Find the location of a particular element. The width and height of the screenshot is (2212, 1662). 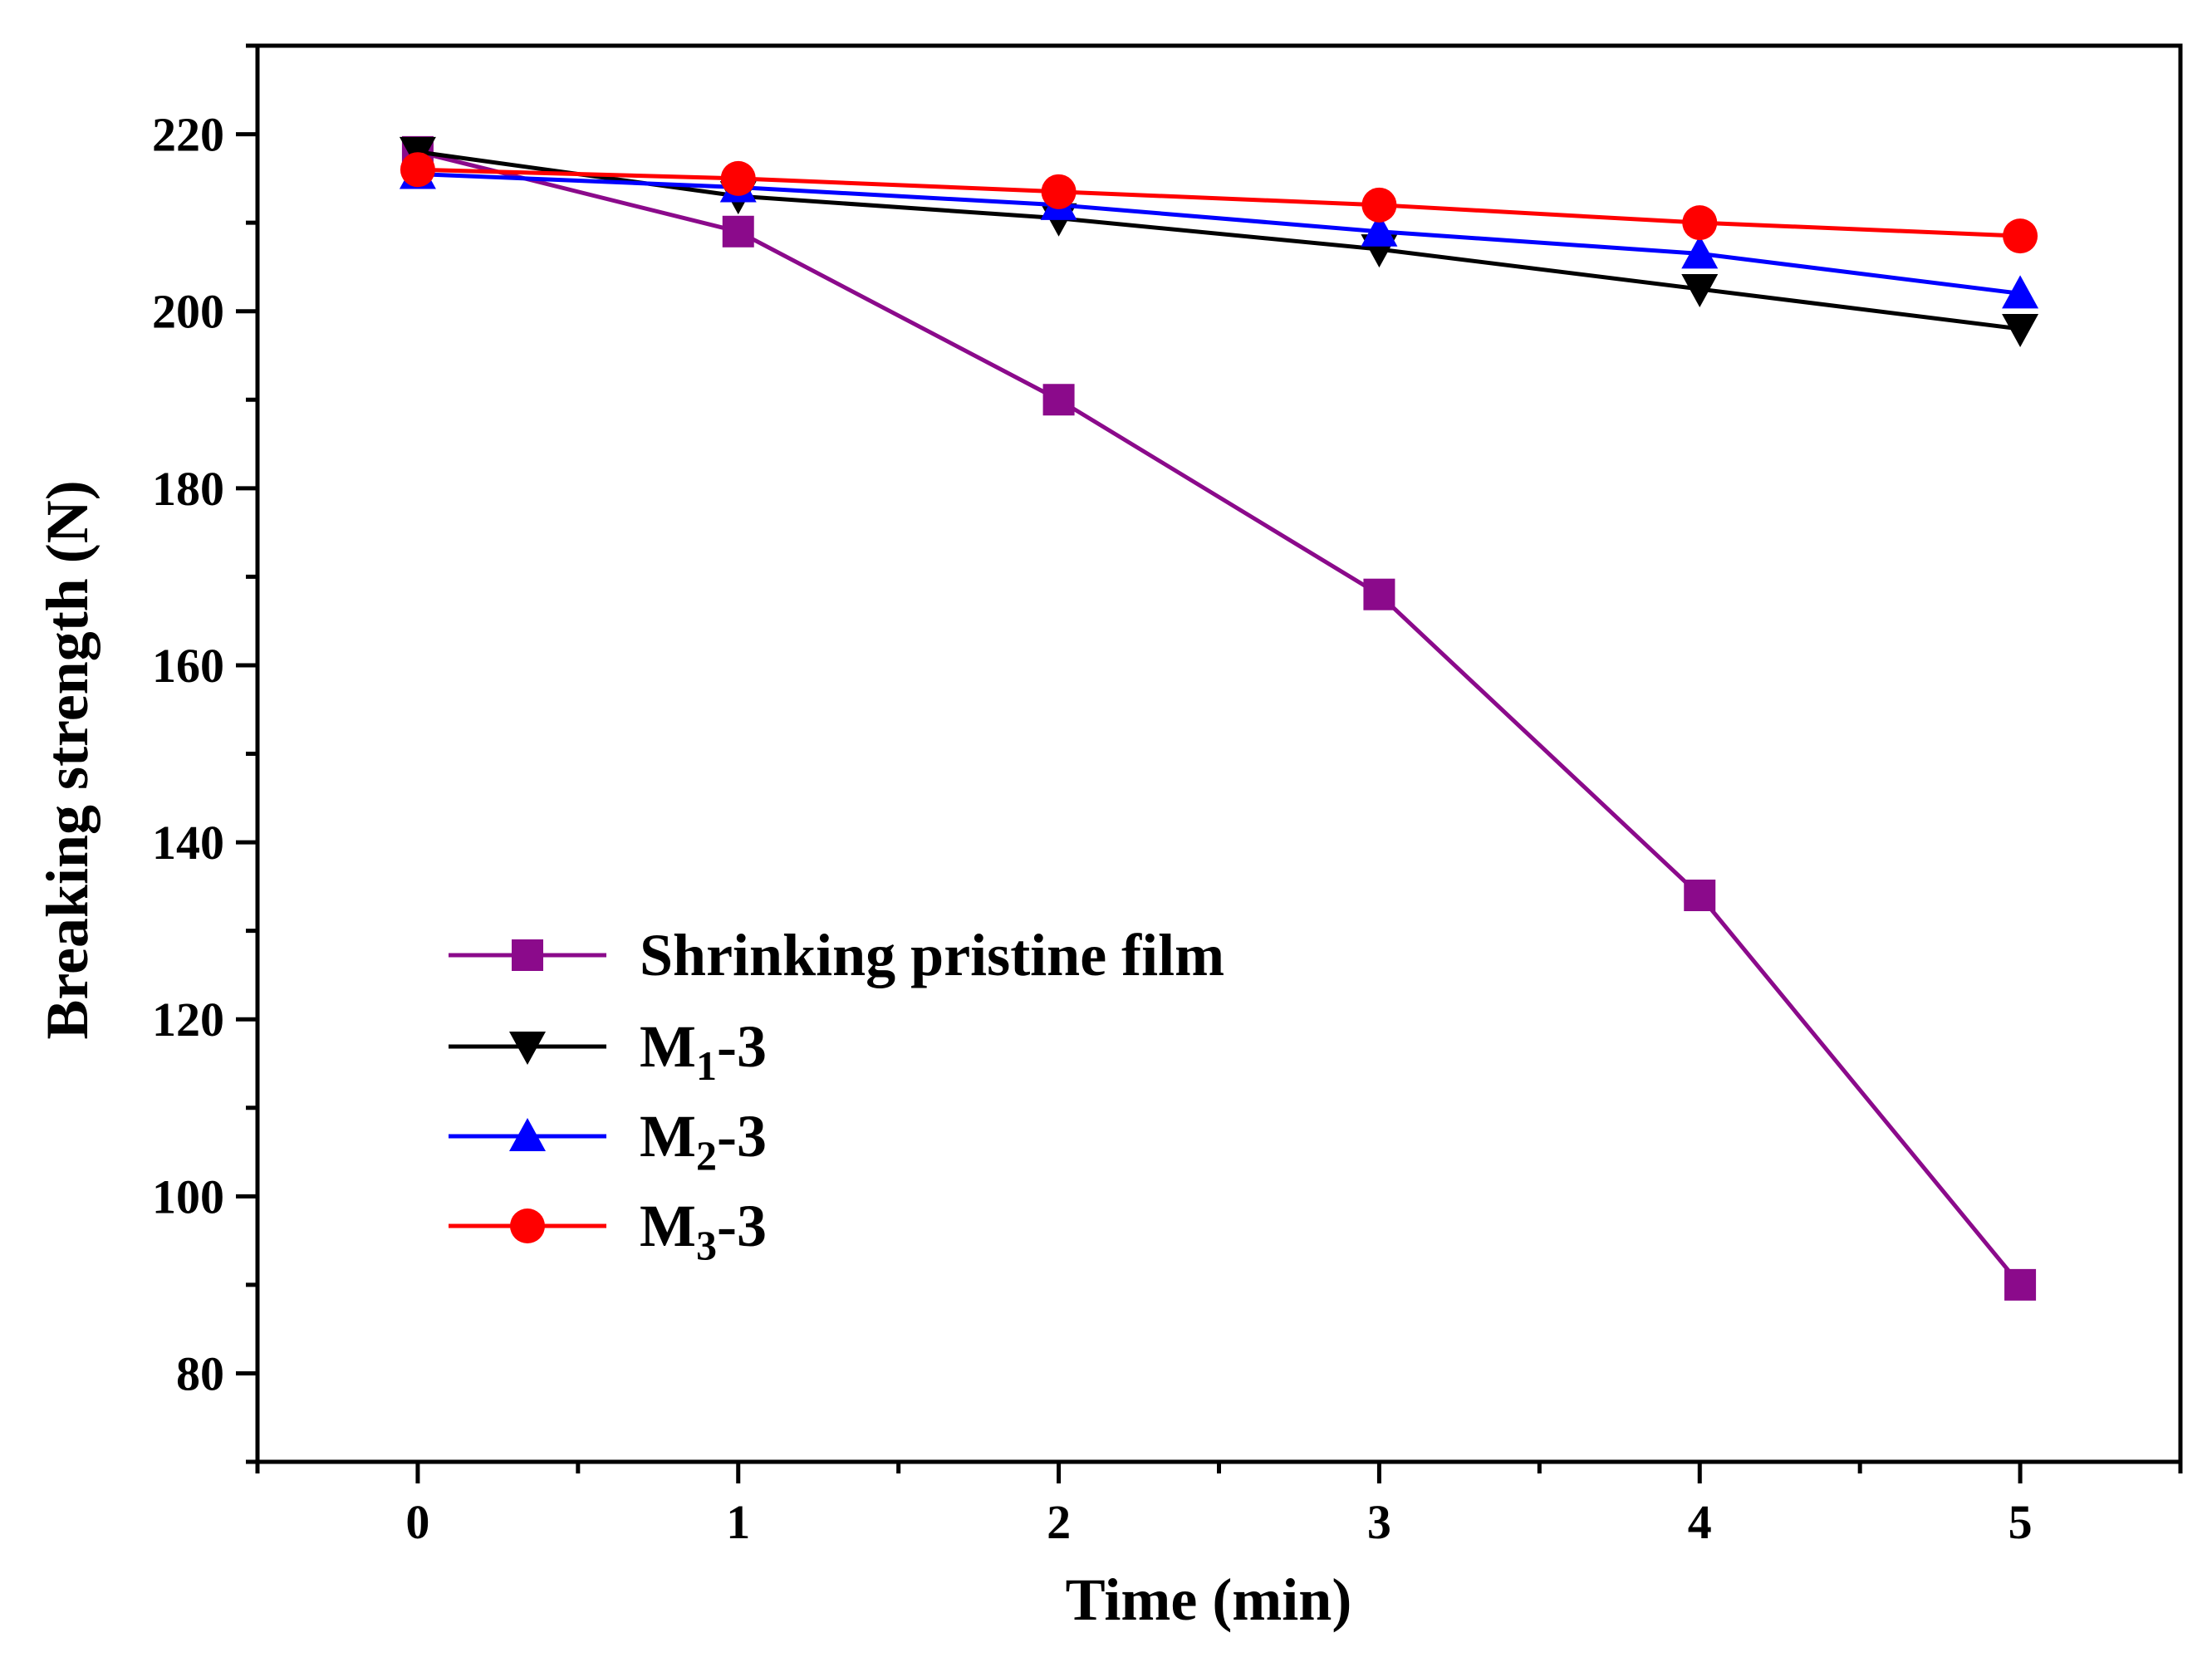

y-tick-label: 200 is located at coordinates (188, 312).